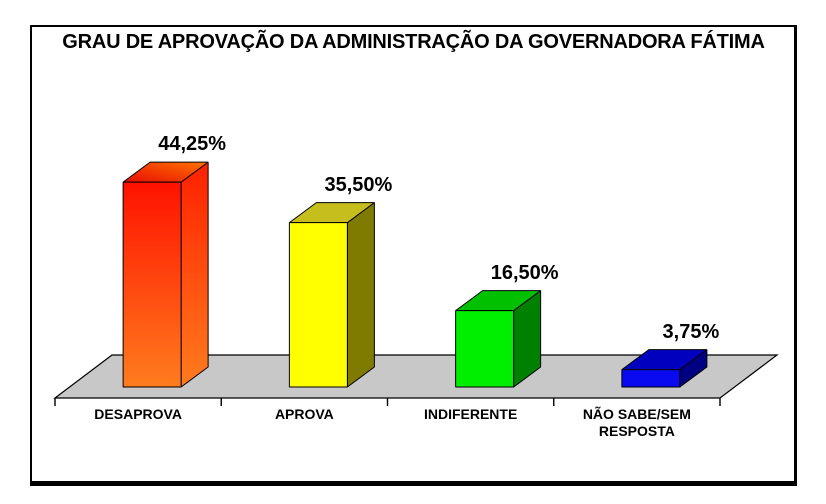 This screenshot has width=826, height=504. Describe the element at coordinates (524, 272) in the screenshot. I see `value-label-indiferente: 16,50%` at that location.